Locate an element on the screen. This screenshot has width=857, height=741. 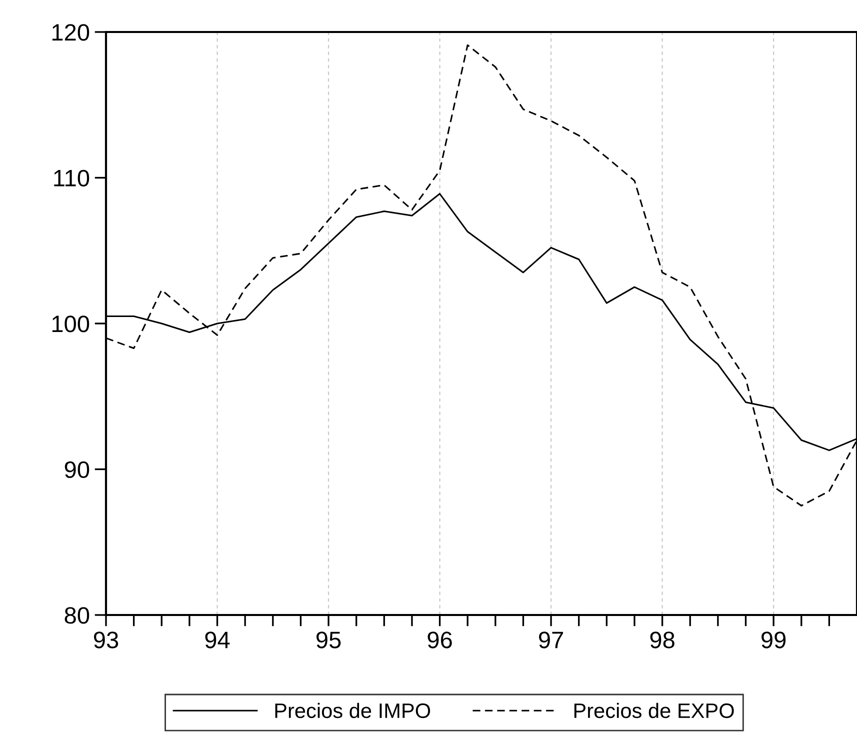
x-tick-label: 98 is located at coordinates (662, 640).